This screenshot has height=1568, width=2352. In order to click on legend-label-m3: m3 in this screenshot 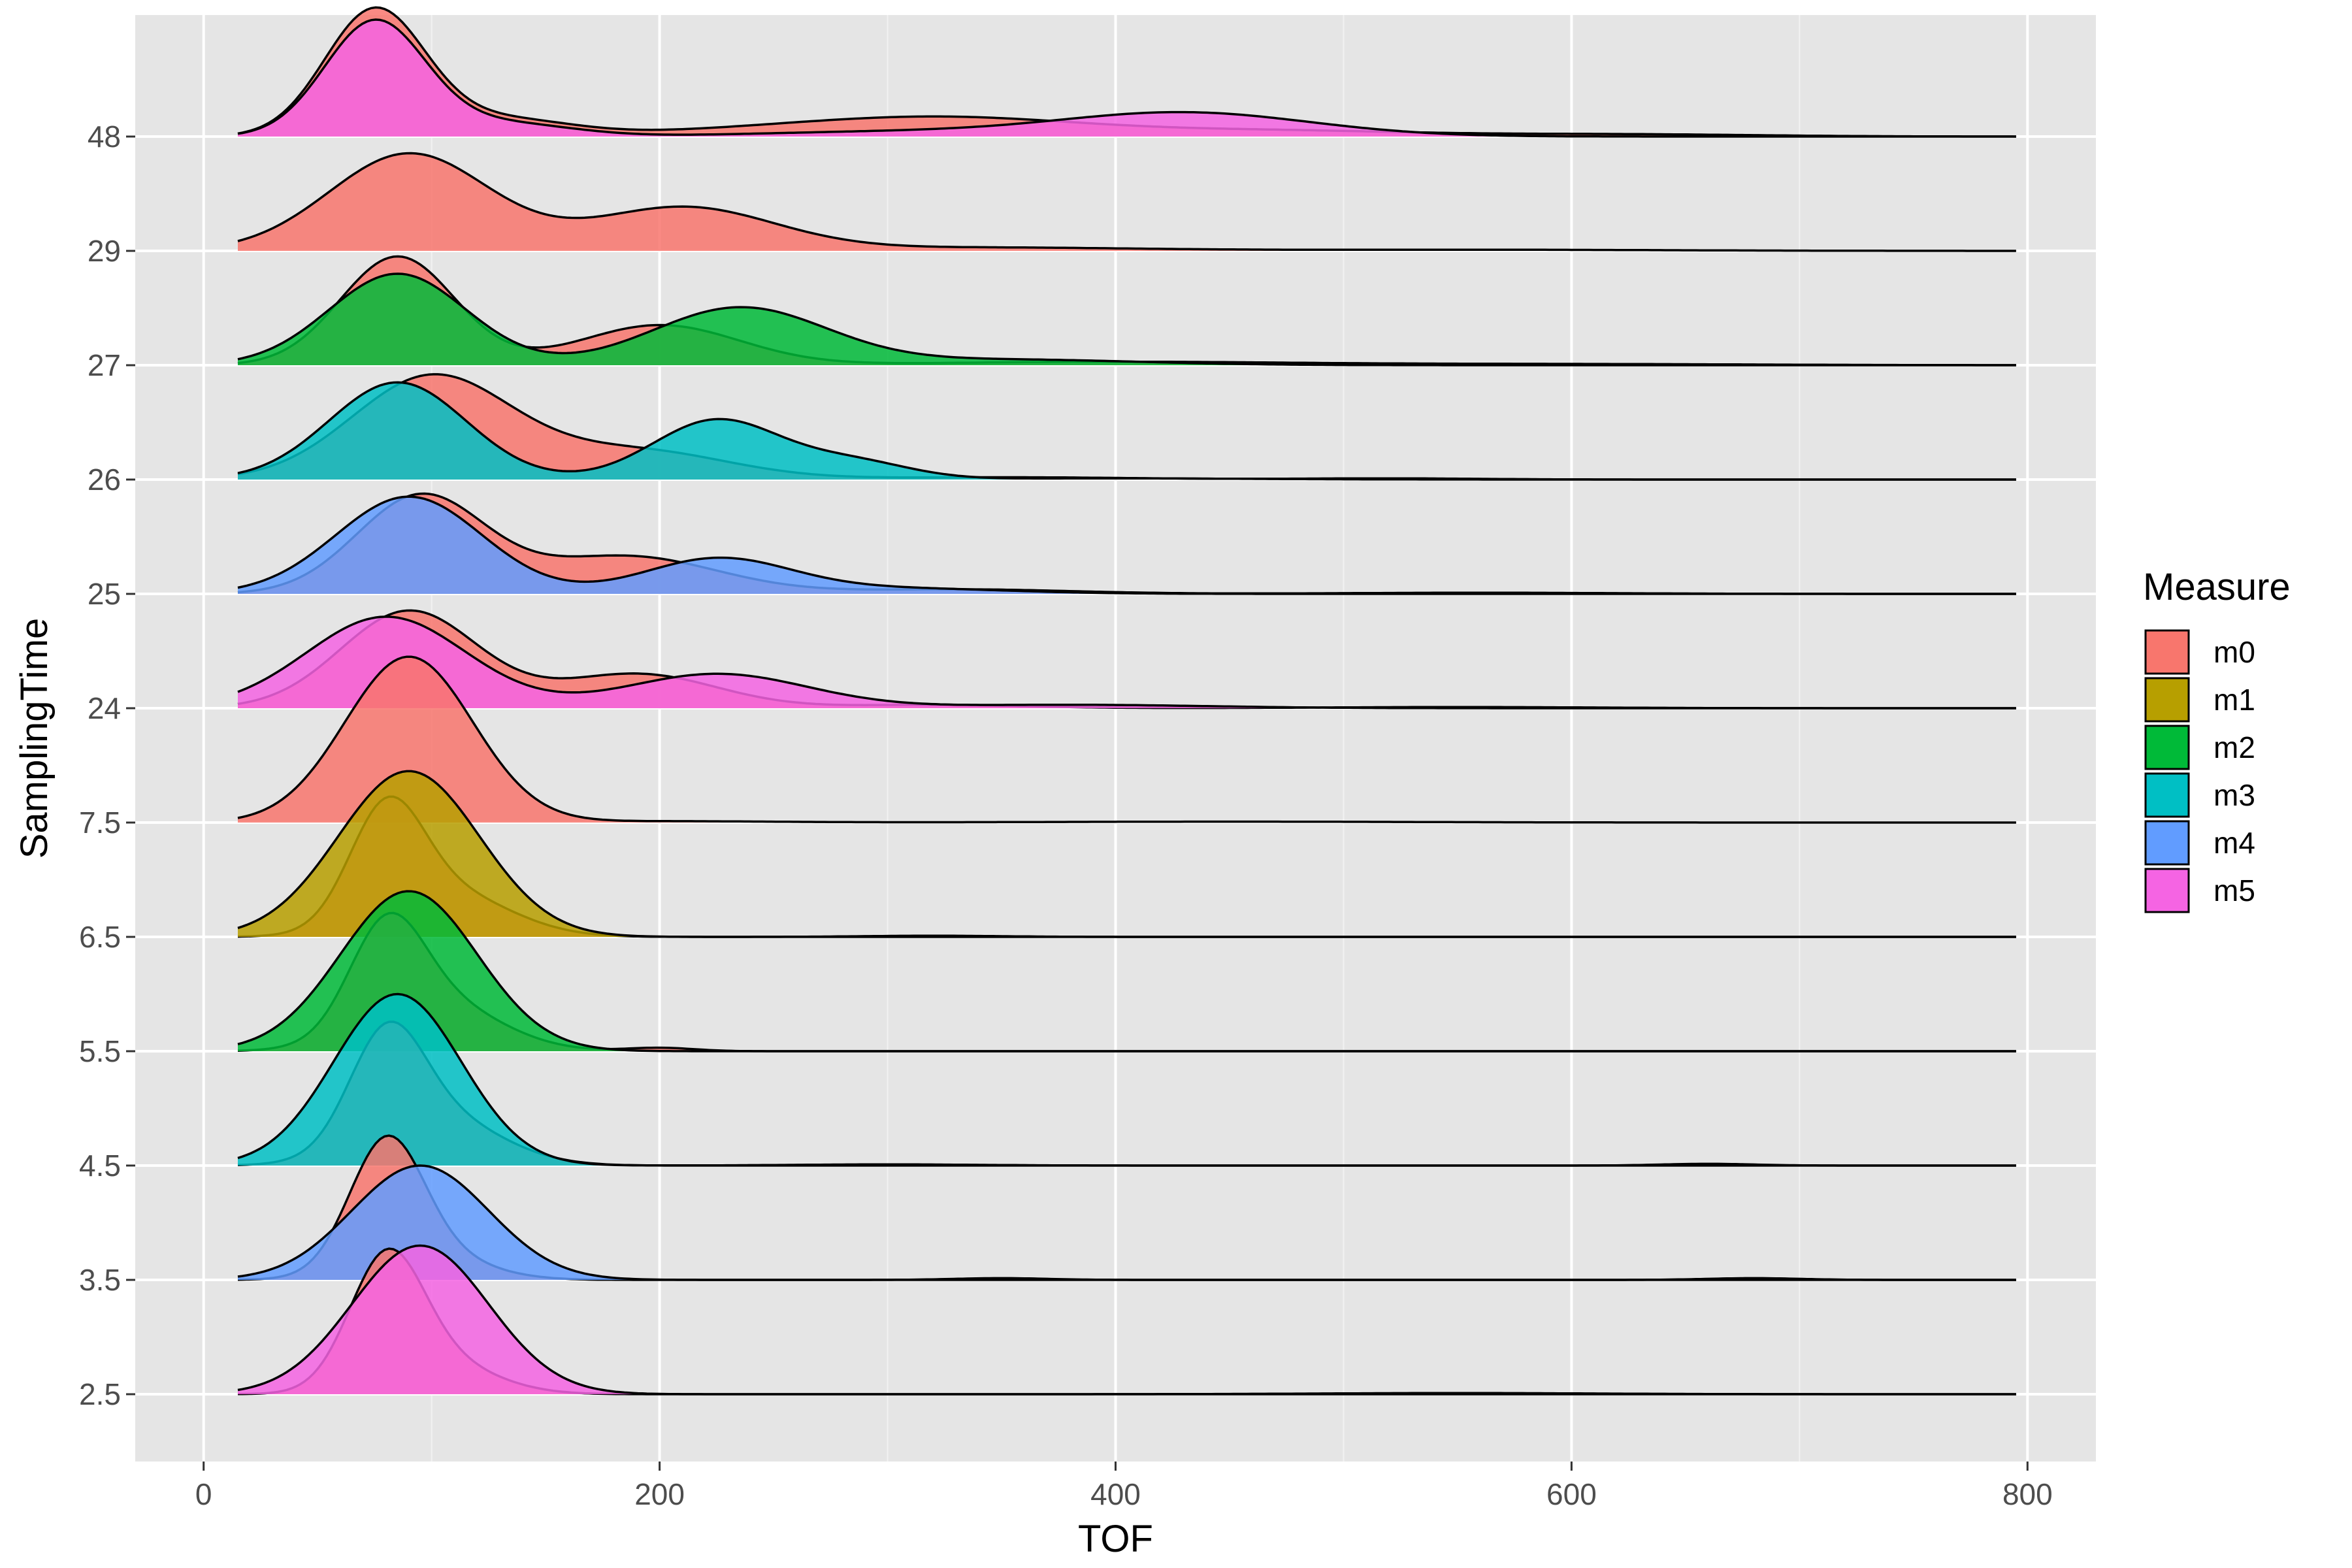, I will do `click(2234, 795)`.